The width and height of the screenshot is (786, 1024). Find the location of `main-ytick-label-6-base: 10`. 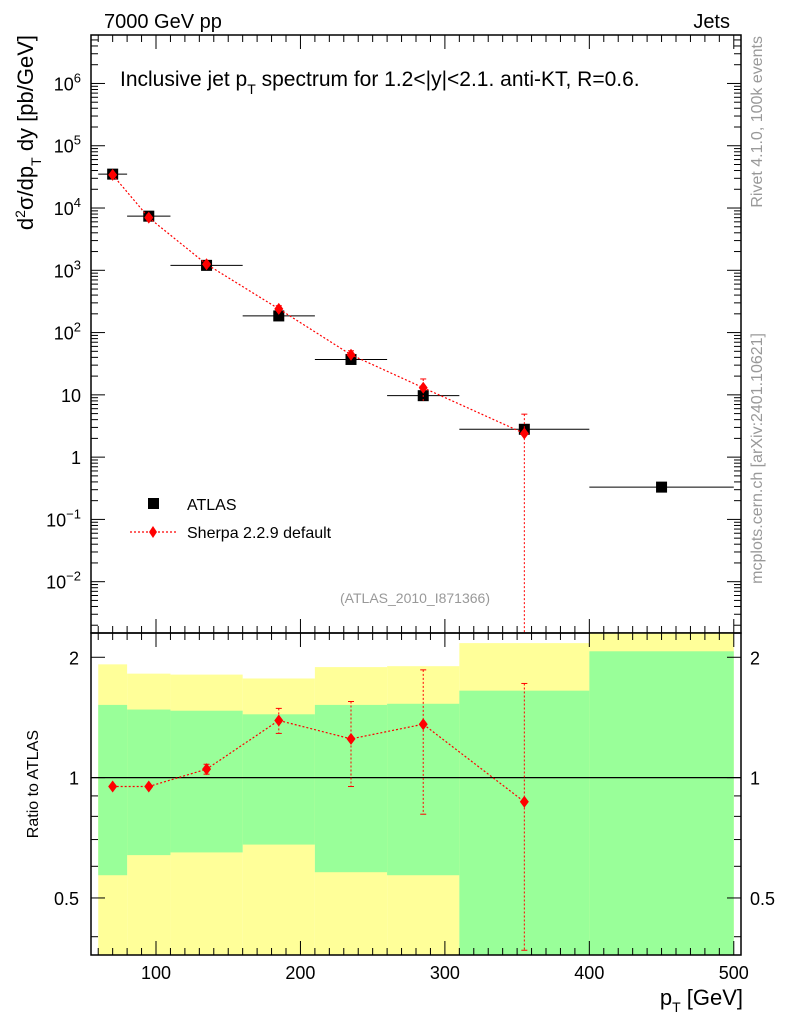

main-ytick-label-6-base: 10 is located at coordinates (64, 209).